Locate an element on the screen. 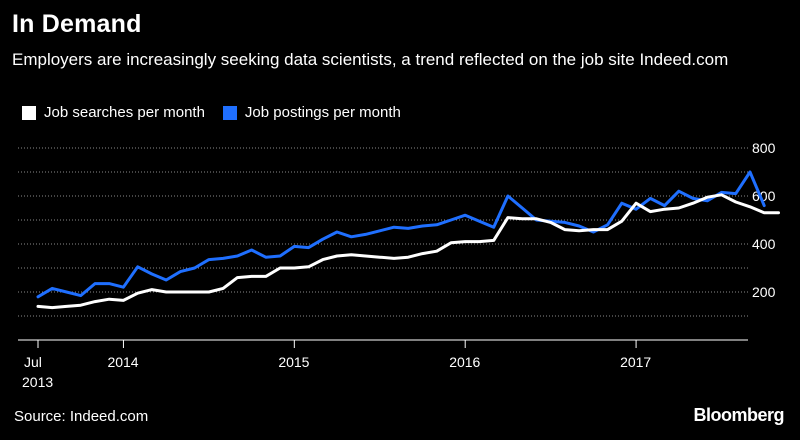 This screenshot has width=800, height=440. x-tick-label-2017: 2017 is located at coordinates (635, 362).